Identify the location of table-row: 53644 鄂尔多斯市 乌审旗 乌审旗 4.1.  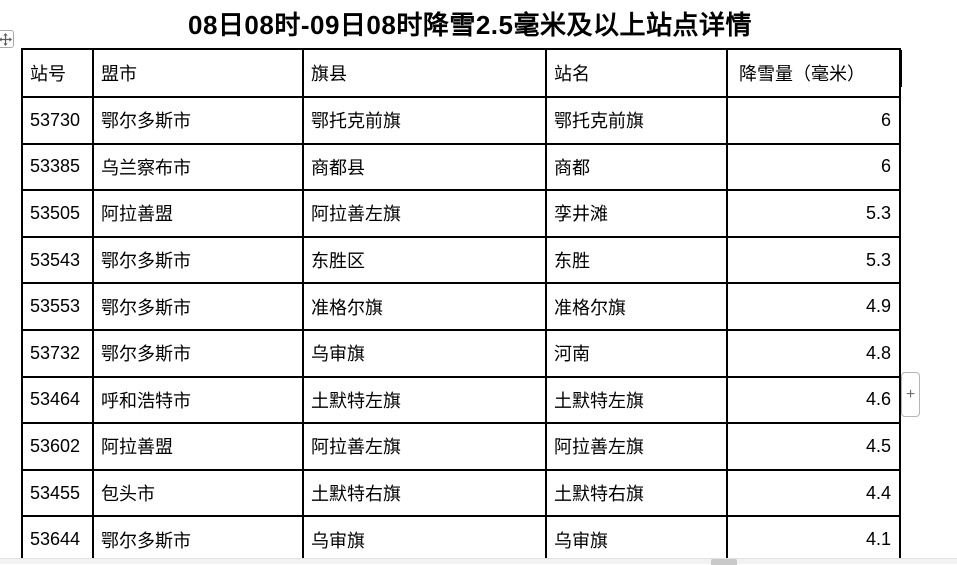
(461, 539).